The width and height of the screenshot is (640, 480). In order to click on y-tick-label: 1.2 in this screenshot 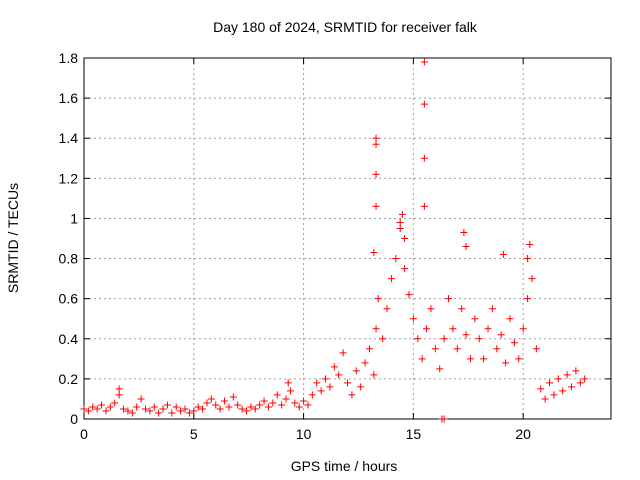, I will do `click(69, 178)`.